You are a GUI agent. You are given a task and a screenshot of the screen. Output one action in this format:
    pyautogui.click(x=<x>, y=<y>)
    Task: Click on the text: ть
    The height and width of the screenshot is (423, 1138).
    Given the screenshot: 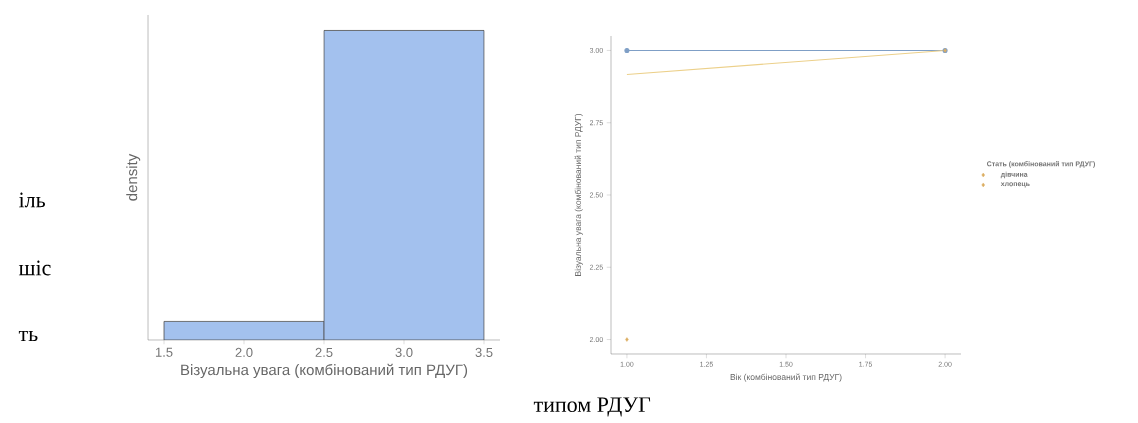 What is the action you would take?
    pyautogui.click(x=28, y=336)
    